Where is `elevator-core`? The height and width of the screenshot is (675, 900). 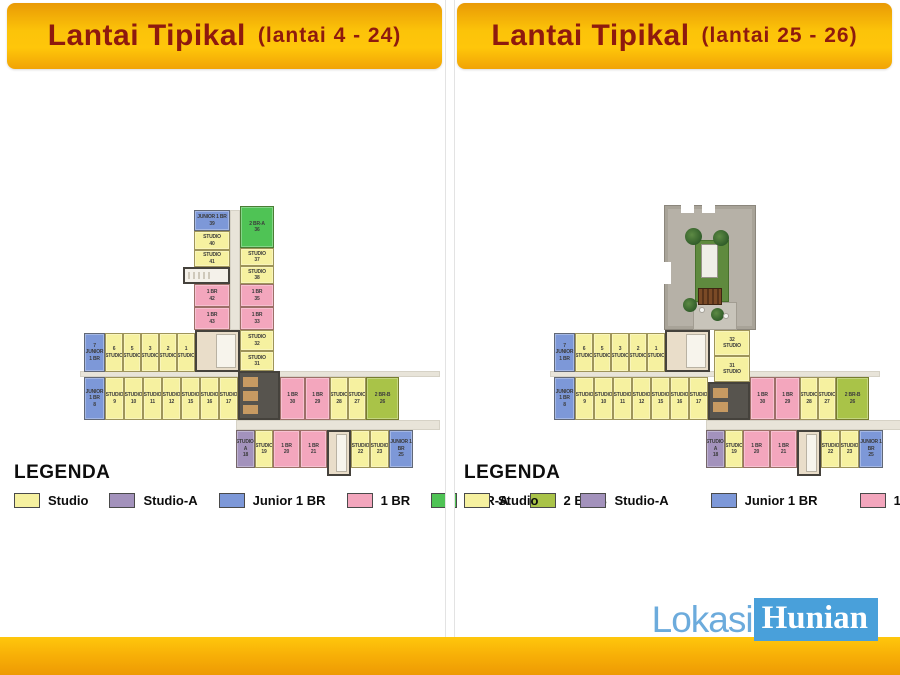
elevator-core is located at coordinates (729, 401).